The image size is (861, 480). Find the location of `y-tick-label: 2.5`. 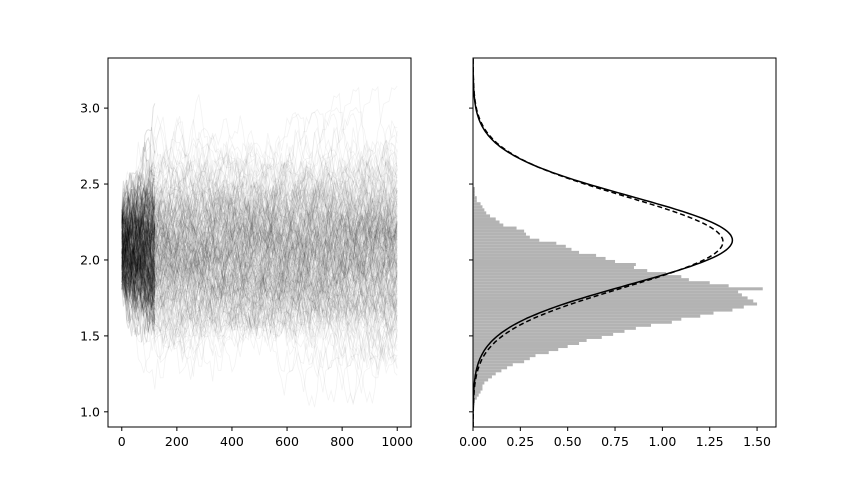

y-tick-label: 2.5 is located at coordinates (90, 184).